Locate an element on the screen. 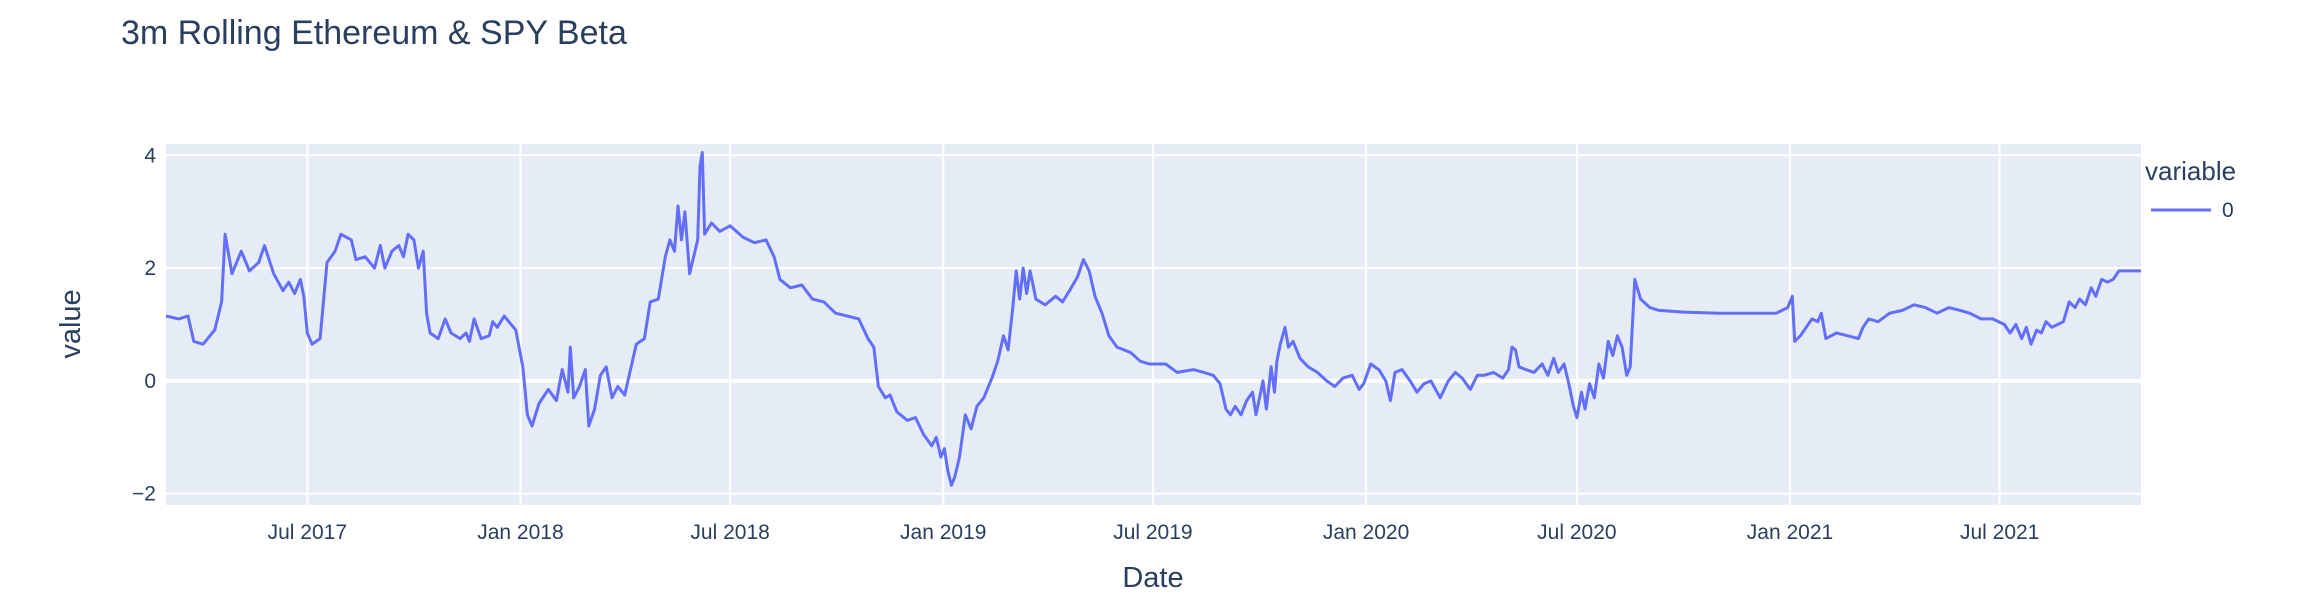  x-tick-label: Jan 2020 is located at coordinates (1366, 532).